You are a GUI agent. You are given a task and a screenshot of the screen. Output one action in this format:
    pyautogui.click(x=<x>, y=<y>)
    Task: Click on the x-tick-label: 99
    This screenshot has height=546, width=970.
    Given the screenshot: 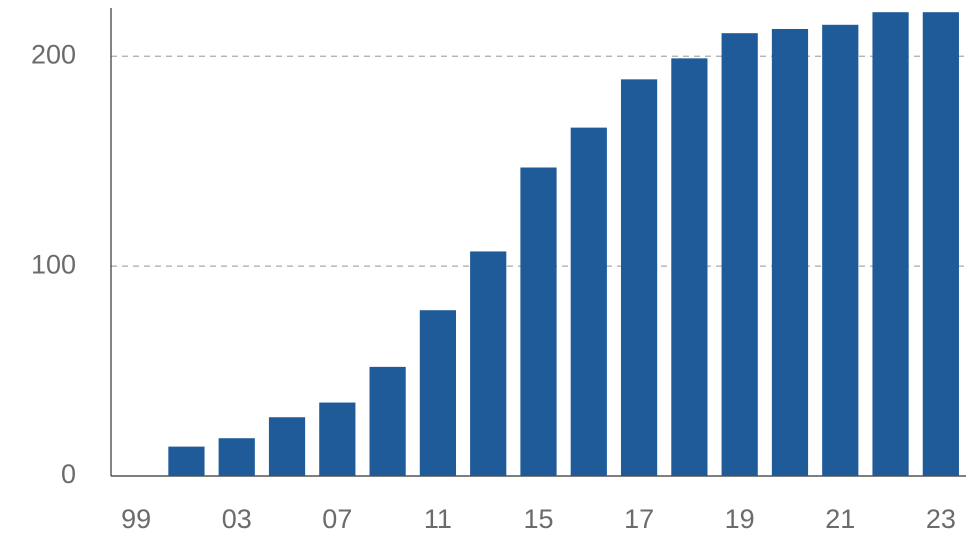 What is the action you would take?
    pyautogui.click(x=136, y=519)
    